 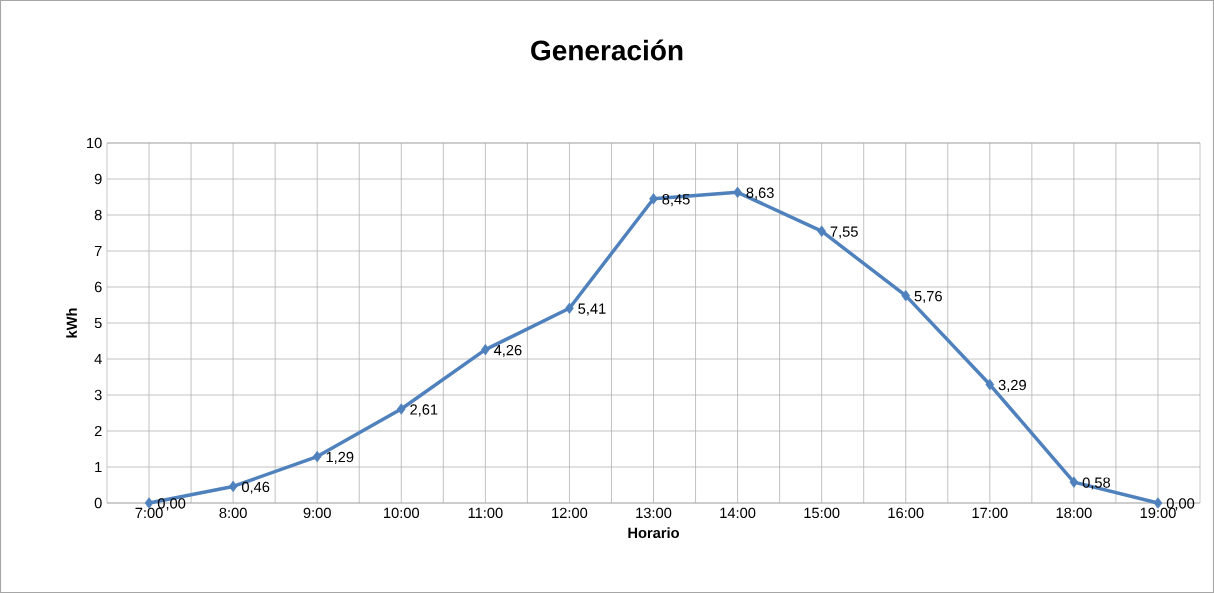 I want to click on data-label: 1,29, so click(x=340, y=457).